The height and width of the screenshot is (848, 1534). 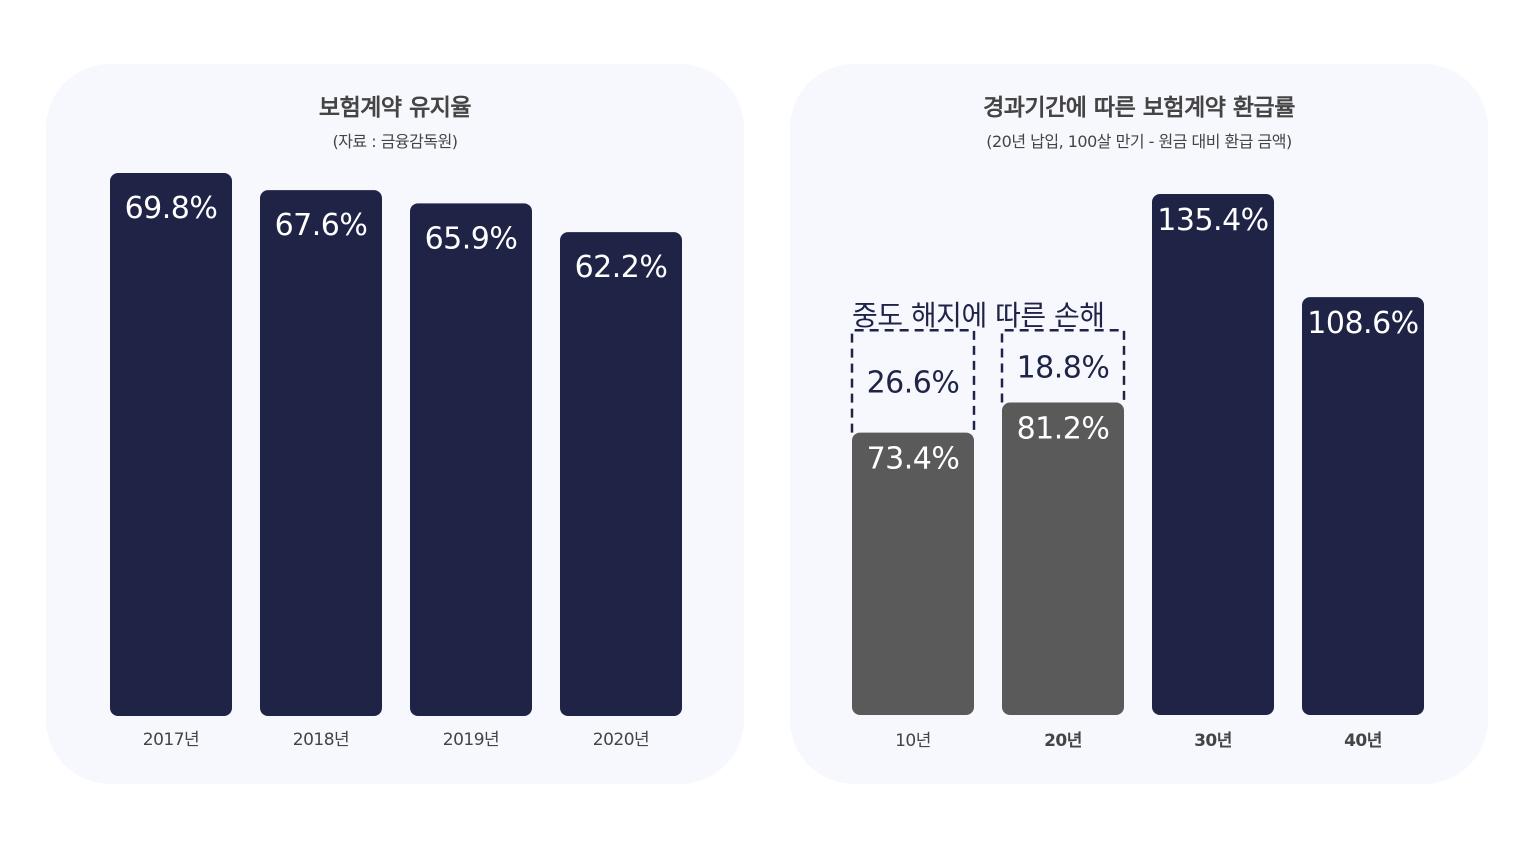 What do you see at coordinates (1212, 220) in the screenshot?
I see `refund-bar-value: 135.4%` at bounding box center [1212, 220].